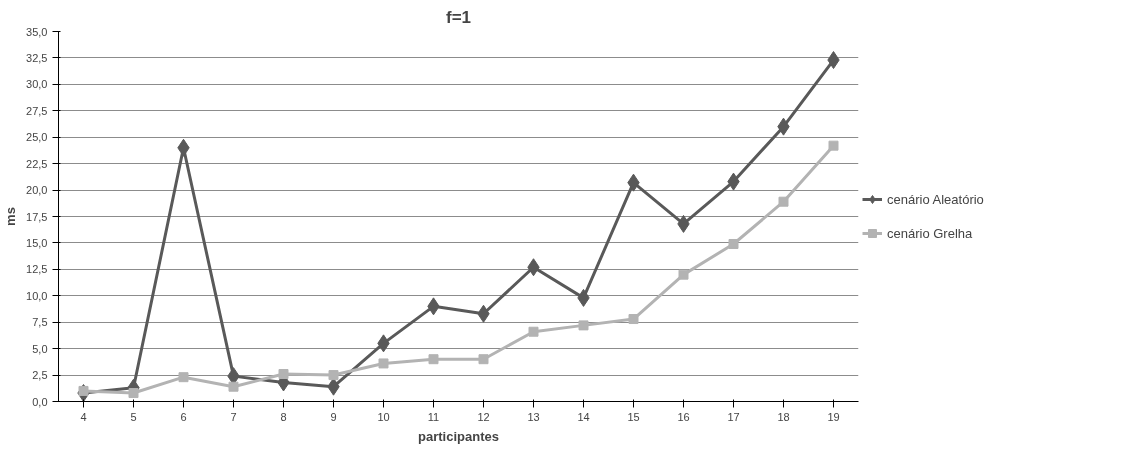 This screenshot has width=1134, height=475. What do you see at coordinates (11, 216) in the screenshot?
I see `y-axis-title: ms` at bounding box center [11, 216].